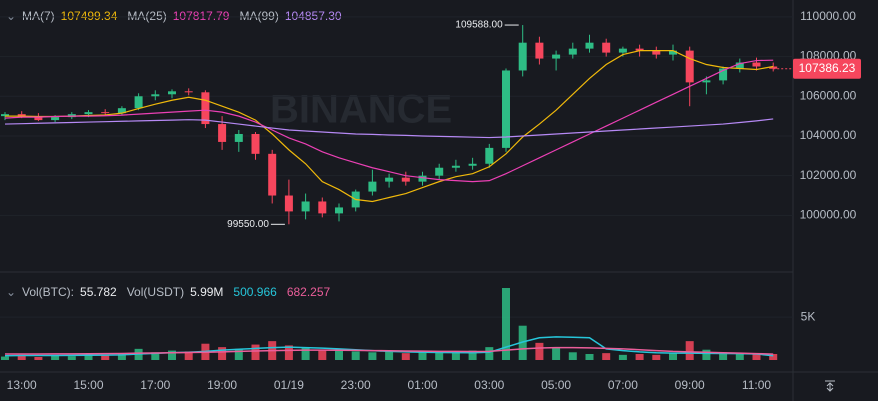  I want to click on legend-text: 107817.79, so click(201, 16).